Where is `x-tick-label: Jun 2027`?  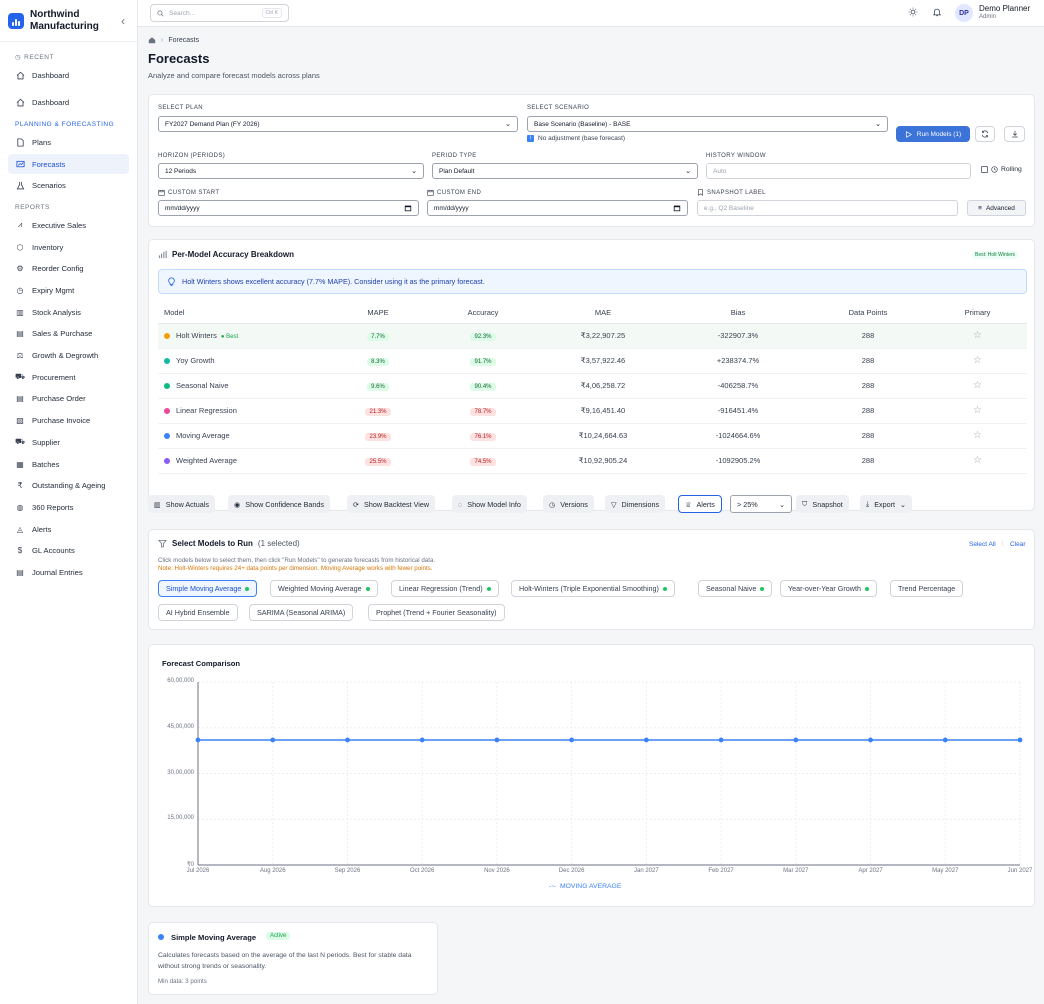
x-tick-label: Jun 2027 is located at coordinates (1020, 871).